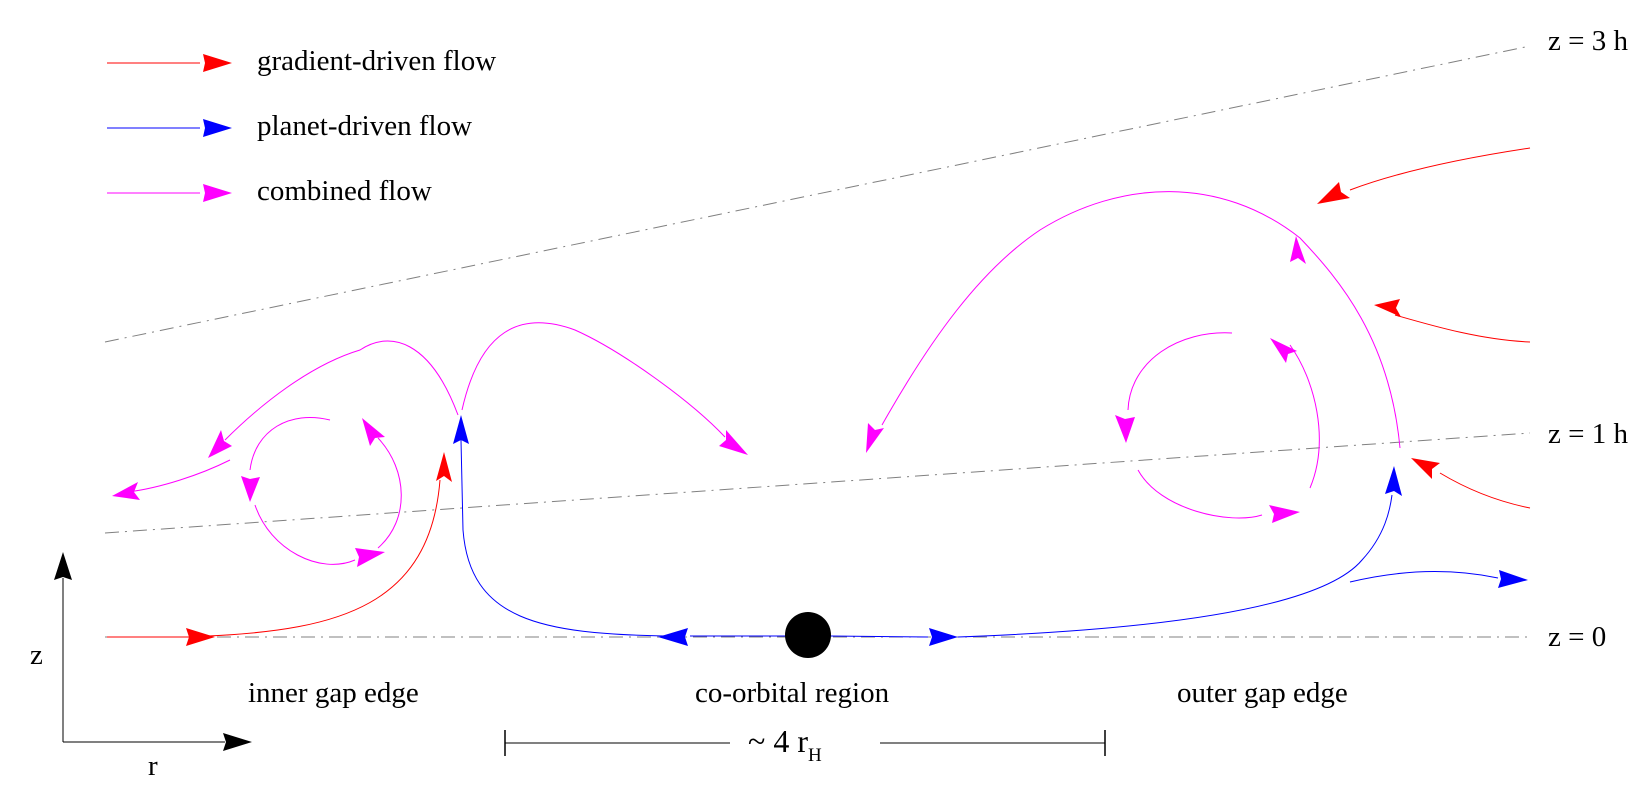 The width and height of the screenshot is (1652, 797). Describe the element at coordinates (792, 693) in the screenshot. I see `region-label-coorbital: co-orbital region` at that location.